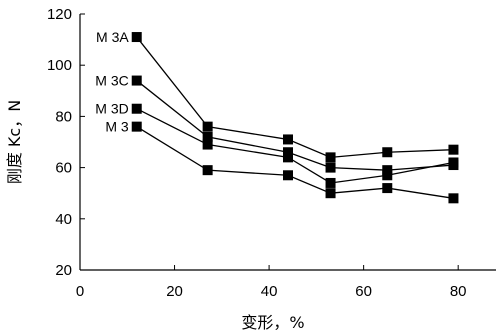  What do you see at coordinates (269, 291) in the screenshot?
I see `x-tick-label-40: 40` at bounding box center [269, 291].